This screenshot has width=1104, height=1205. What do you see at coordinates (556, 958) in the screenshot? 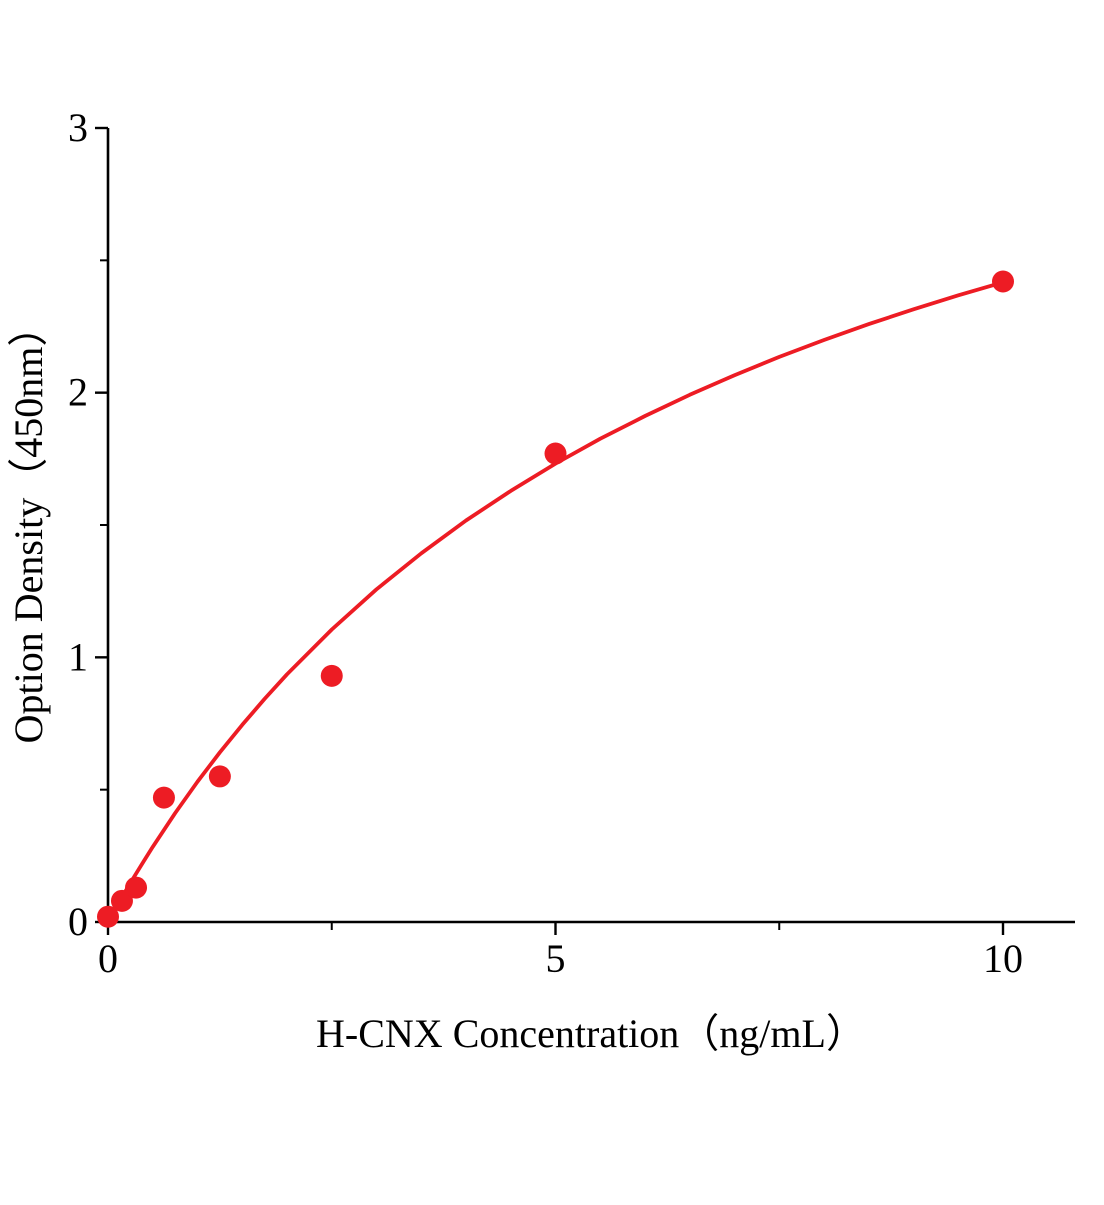
I see `x-tick-label: 5` at bounding box center [556, 958].